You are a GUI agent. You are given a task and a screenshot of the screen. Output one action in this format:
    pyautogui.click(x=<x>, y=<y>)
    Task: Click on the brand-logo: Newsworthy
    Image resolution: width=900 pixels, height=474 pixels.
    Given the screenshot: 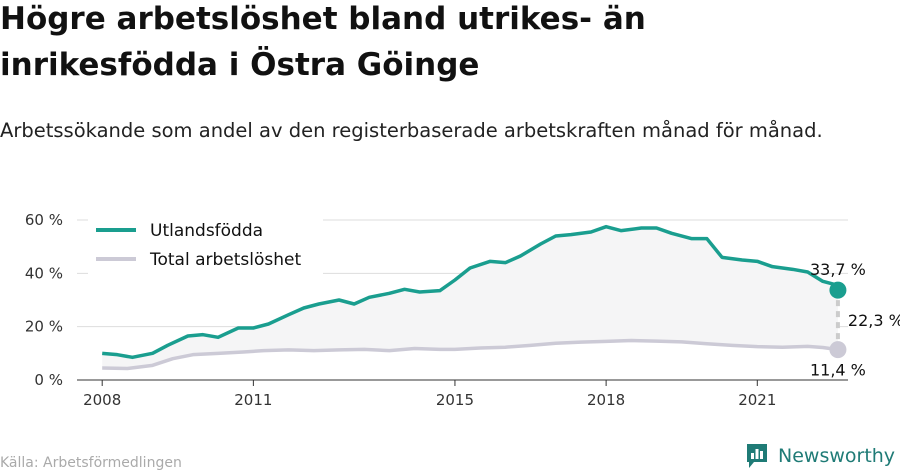 What is the action you would take?
    pyautogui.click(x=820, y=456)
    